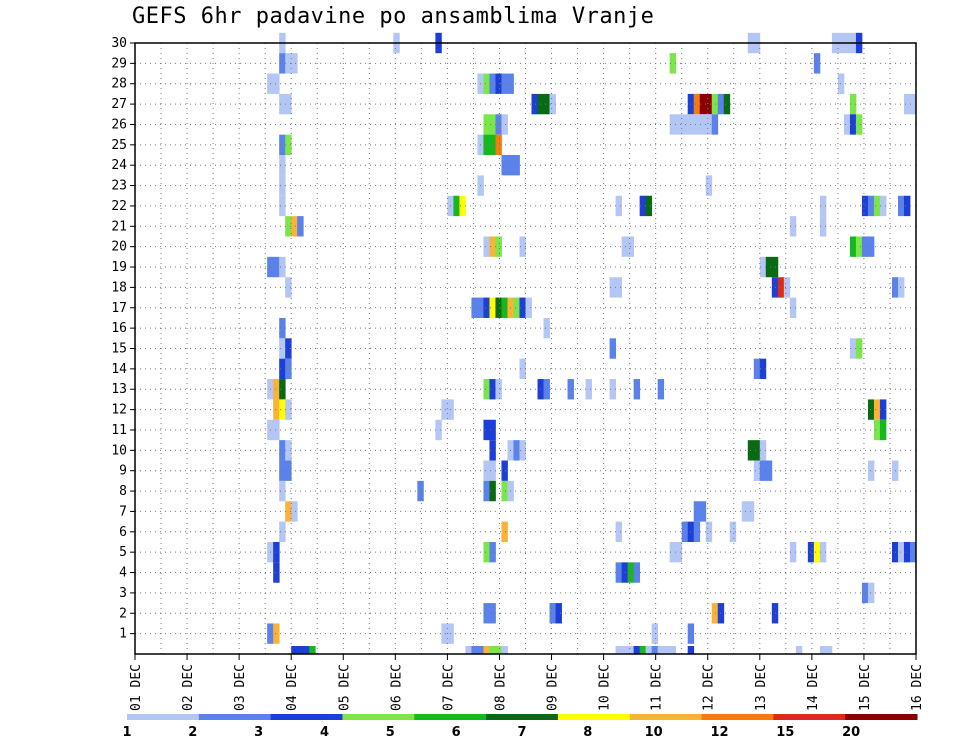 The width and height of the screenshot is (960, 742). I want to click on y-tick-label: 21, so click(119, 226).